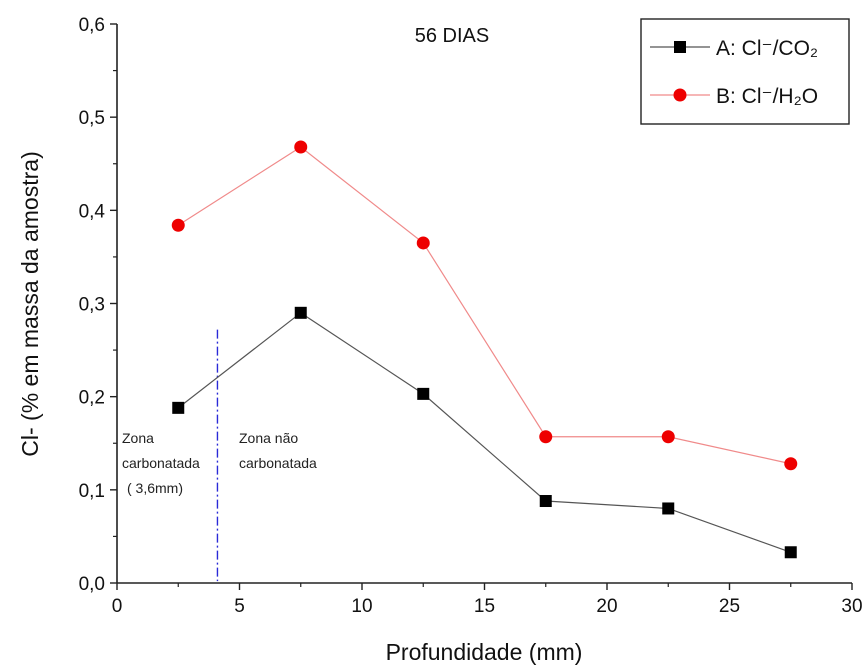  Describe the element at coordinates (278, 463) in the screenshot. I see `annotation-right-line-2: carbonatada` at that location.